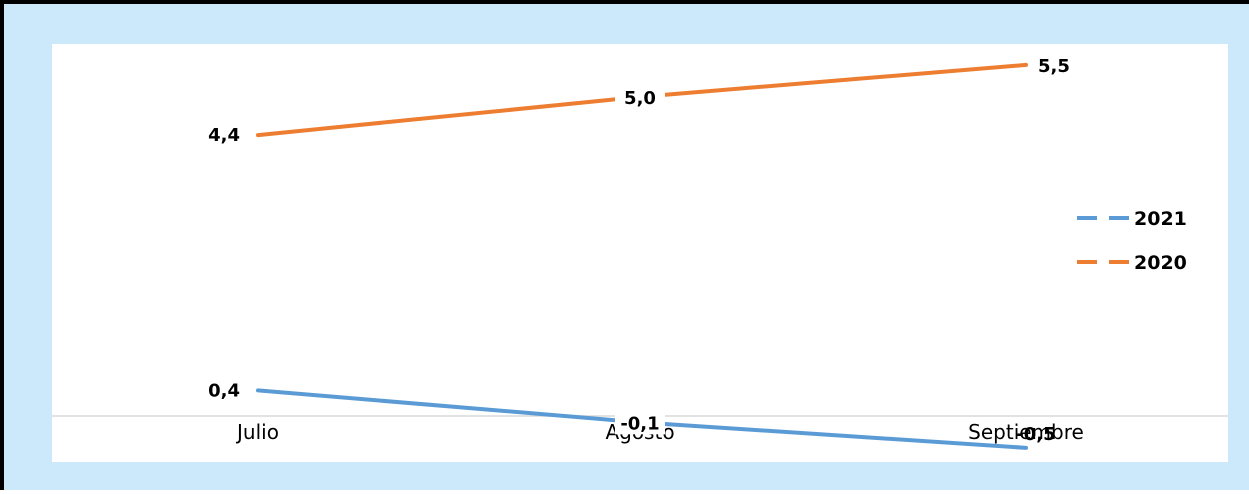  What do you see at coordinates (224, 135) in the screenshot?
I see `data-label-2020-0: 4,4` at bounding box center [224, 135].